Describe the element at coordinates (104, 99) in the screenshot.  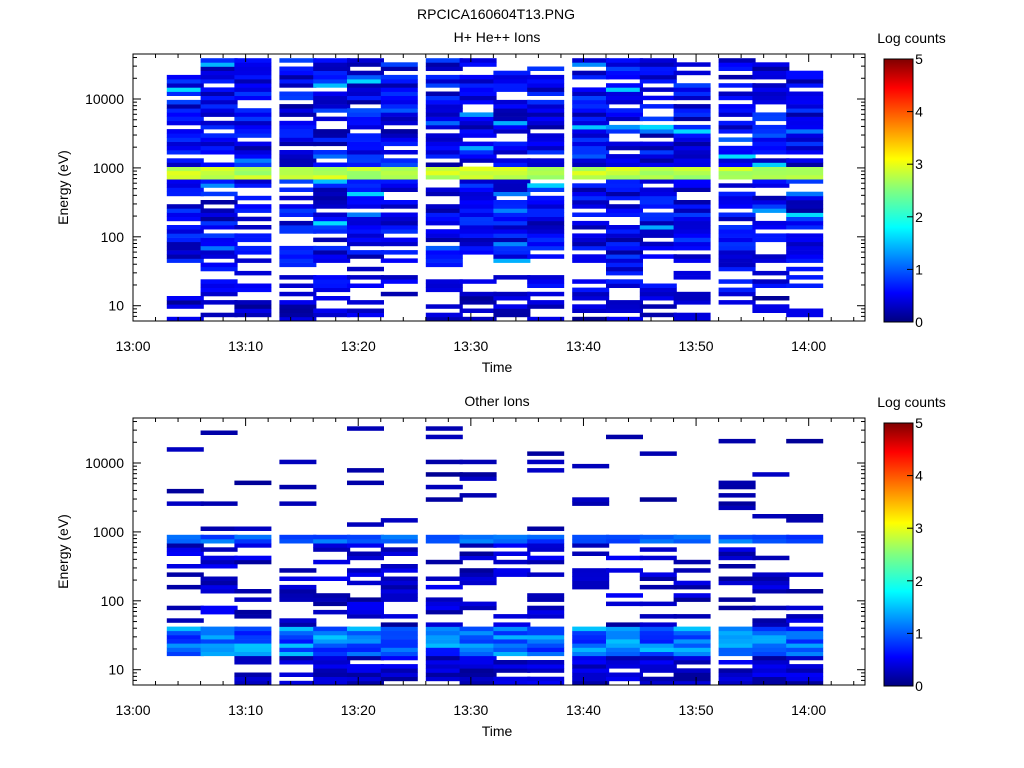
I see `y-tick-label: 10000` at that location.